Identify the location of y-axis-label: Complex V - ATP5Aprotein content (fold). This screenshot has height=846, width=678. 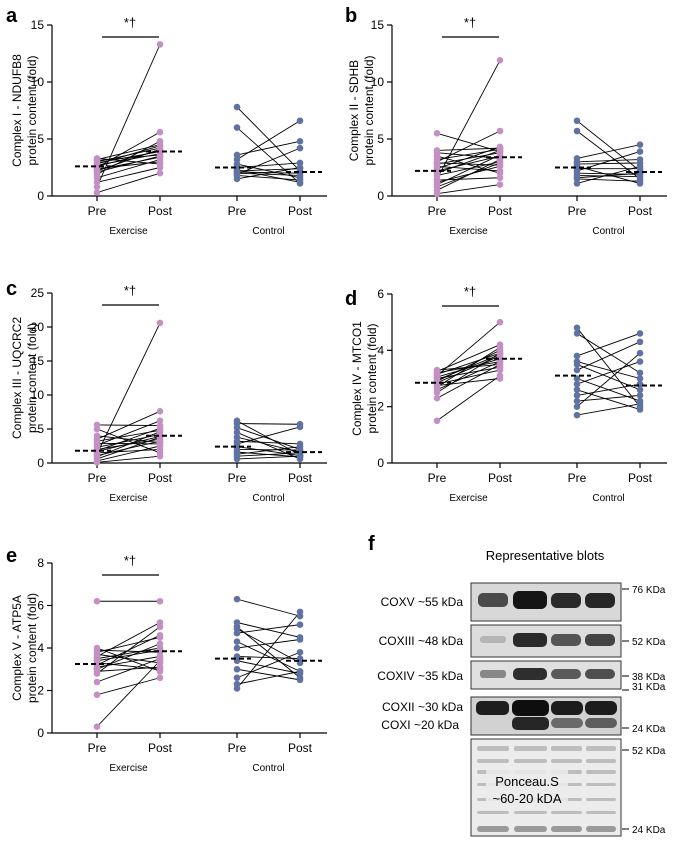
(24, 648).